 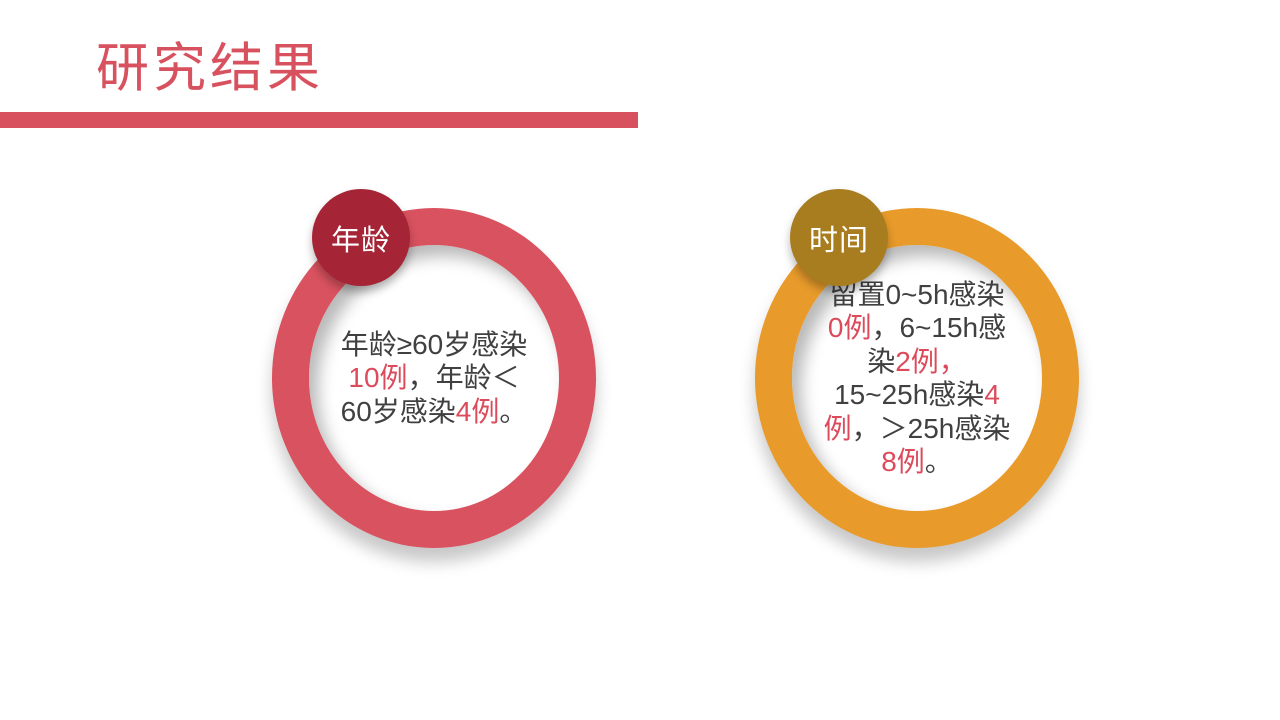 What do you see at coordinates (477, 411) in the screenshot?
I see `highlight-value: 4例` at bounding box center [477, 411].